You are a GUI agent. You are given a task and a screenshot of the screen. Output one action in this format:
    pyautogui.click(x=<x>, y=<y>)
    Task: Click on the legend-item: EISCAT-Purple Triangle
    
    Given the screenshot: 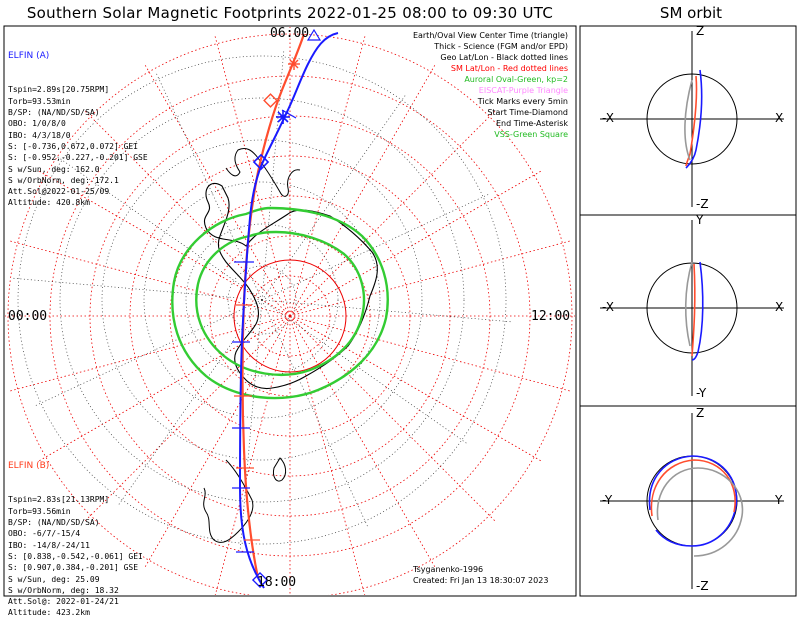 What is the action you would take?
    pyautogui.click(x=523, y=90)
    